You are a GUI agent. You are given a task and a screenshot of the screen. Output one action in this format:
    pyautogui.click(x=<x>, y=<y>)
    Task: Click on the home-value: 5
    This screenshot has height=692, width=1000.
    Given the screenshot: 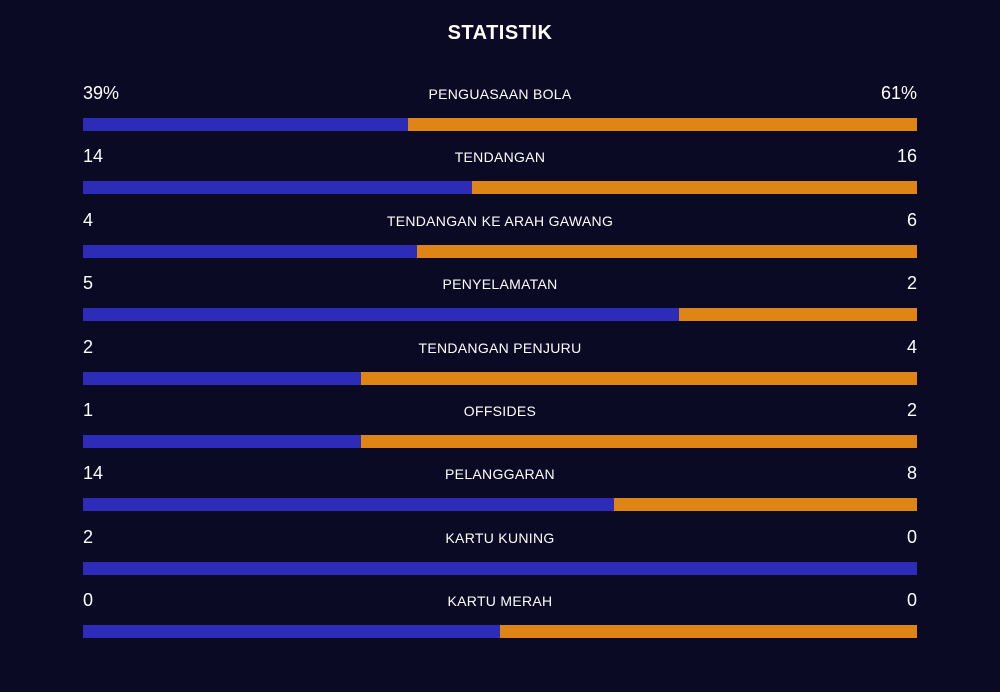 What is the action you would take?
    pyautogui.click(x=88, y=283)
    